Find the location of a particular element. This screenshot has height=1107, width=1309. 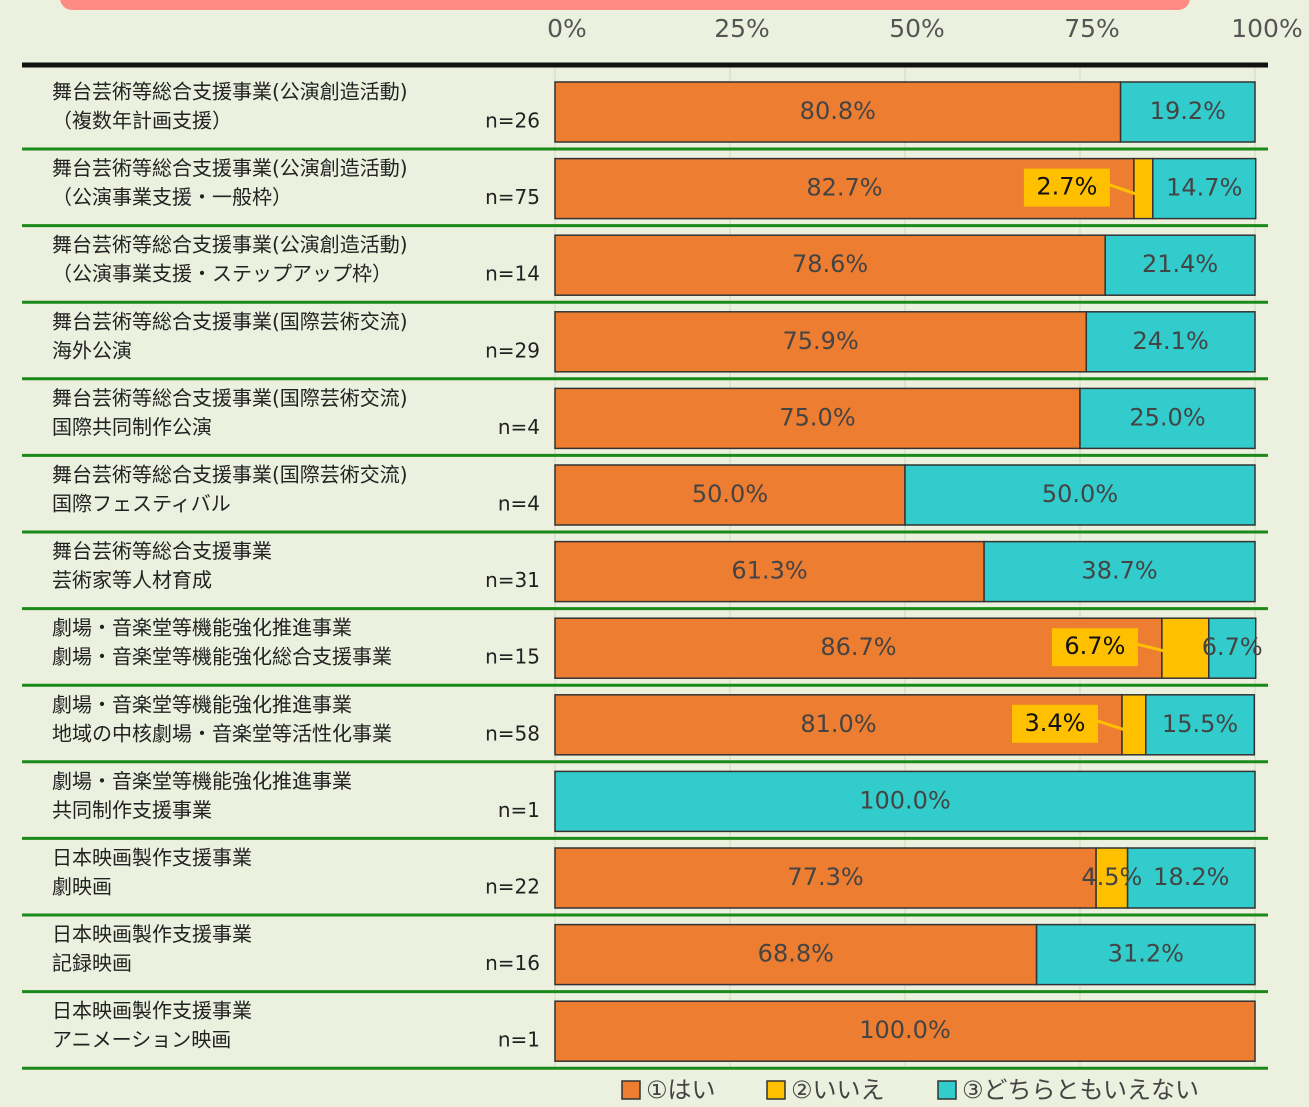

n-label: n=58 is located at coordinates (512, 733).